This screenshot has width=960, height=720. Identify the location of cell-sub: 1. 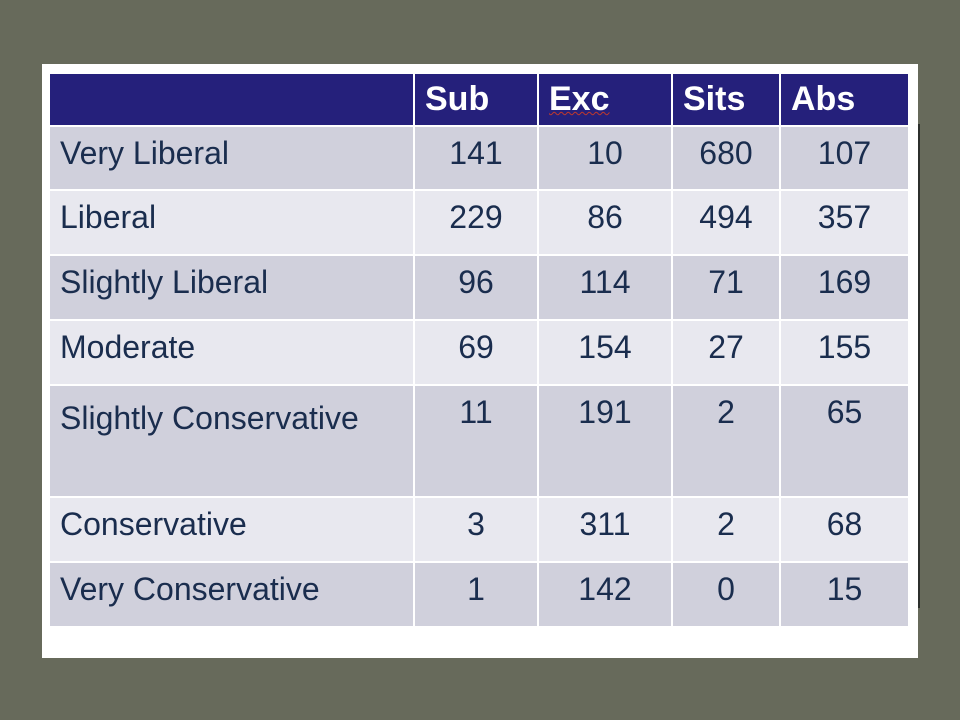
(476, 593).